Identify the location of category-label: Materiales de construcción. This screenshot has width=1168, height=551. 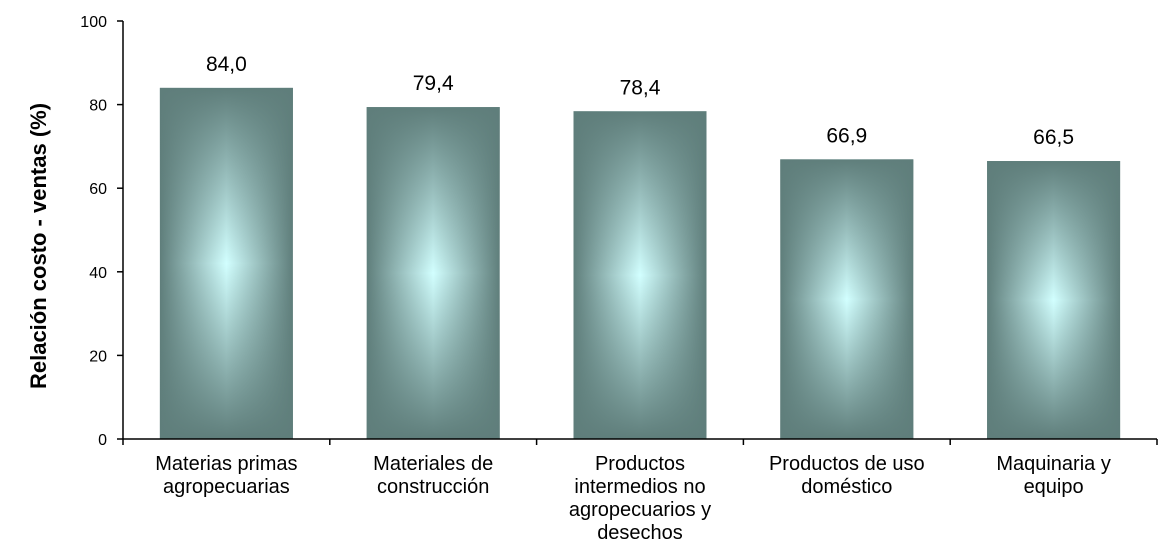
(433, 475).